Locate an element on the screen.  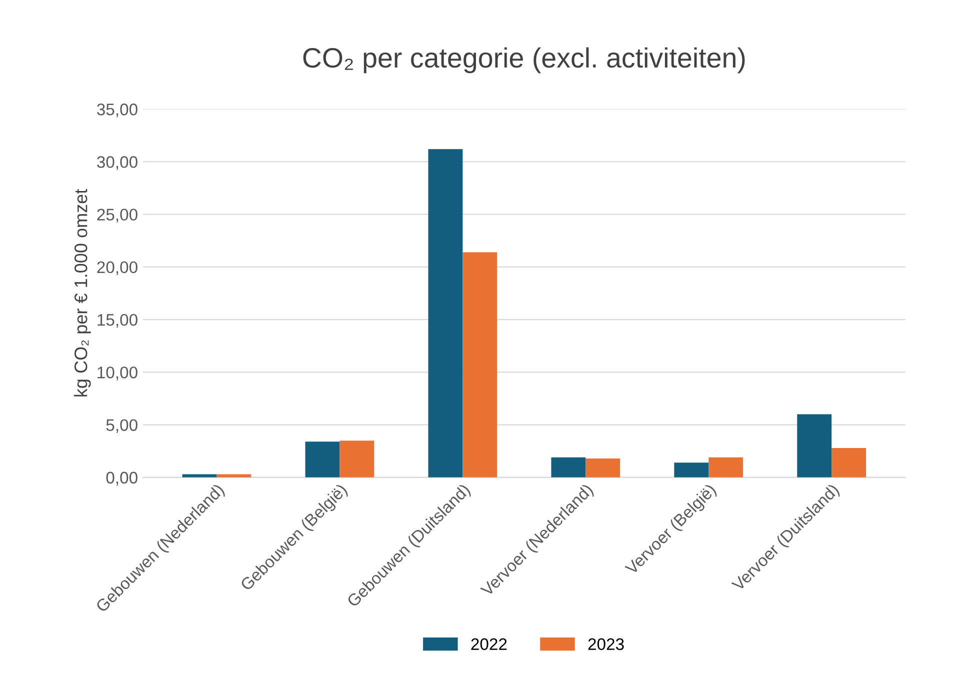
y-tick-label: 25,00 is located at coordinates (117, 215).